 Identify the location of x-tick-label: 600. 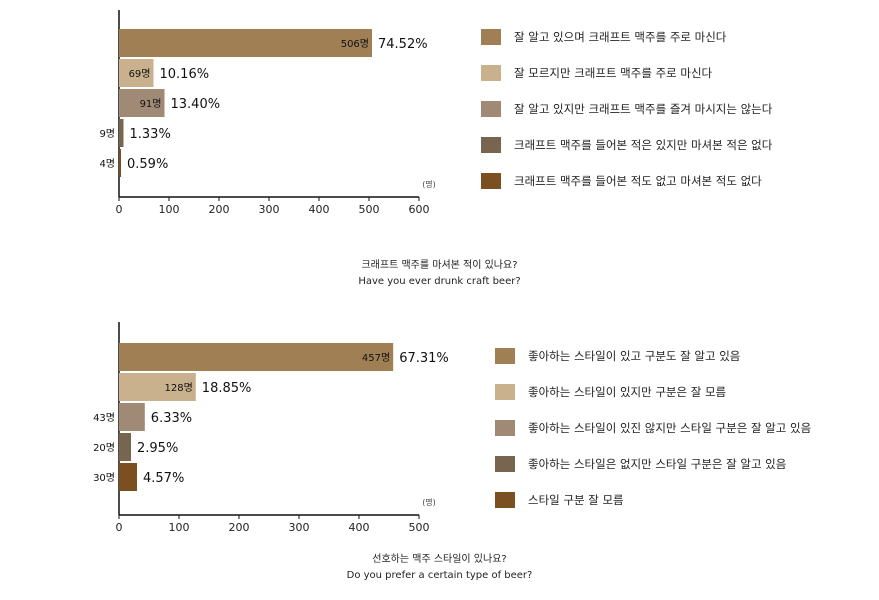
(419, 209).